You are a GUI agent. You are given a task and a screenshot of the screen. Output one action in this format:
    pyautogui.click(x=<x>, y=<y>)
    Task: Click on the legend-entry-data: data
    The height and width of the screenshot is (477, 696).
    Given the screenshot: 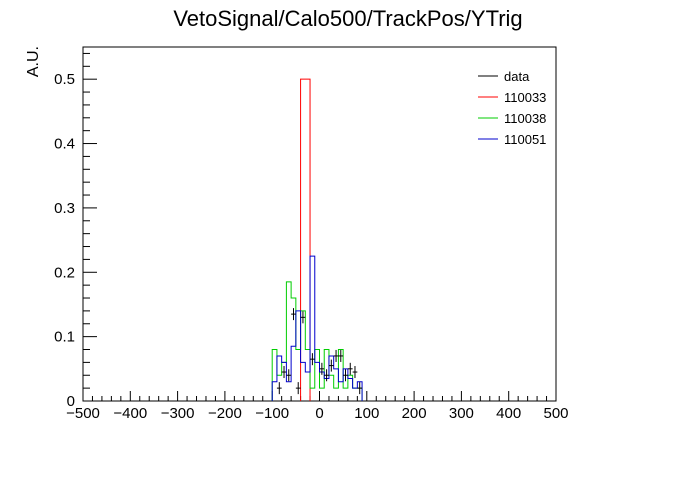 What is the action you would take?
    pyautogui.click(x=504, y=76)
    